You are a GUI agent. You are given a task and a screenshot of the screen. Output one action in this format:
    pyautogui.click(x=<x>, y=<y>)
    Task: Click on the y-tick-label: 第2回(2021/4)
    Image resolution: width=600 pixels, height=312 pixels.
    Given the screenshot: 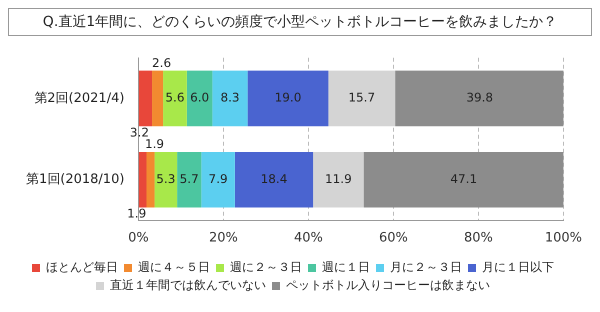 What is the action you would take?
    pyautogui.click(x=79, y=98)
    